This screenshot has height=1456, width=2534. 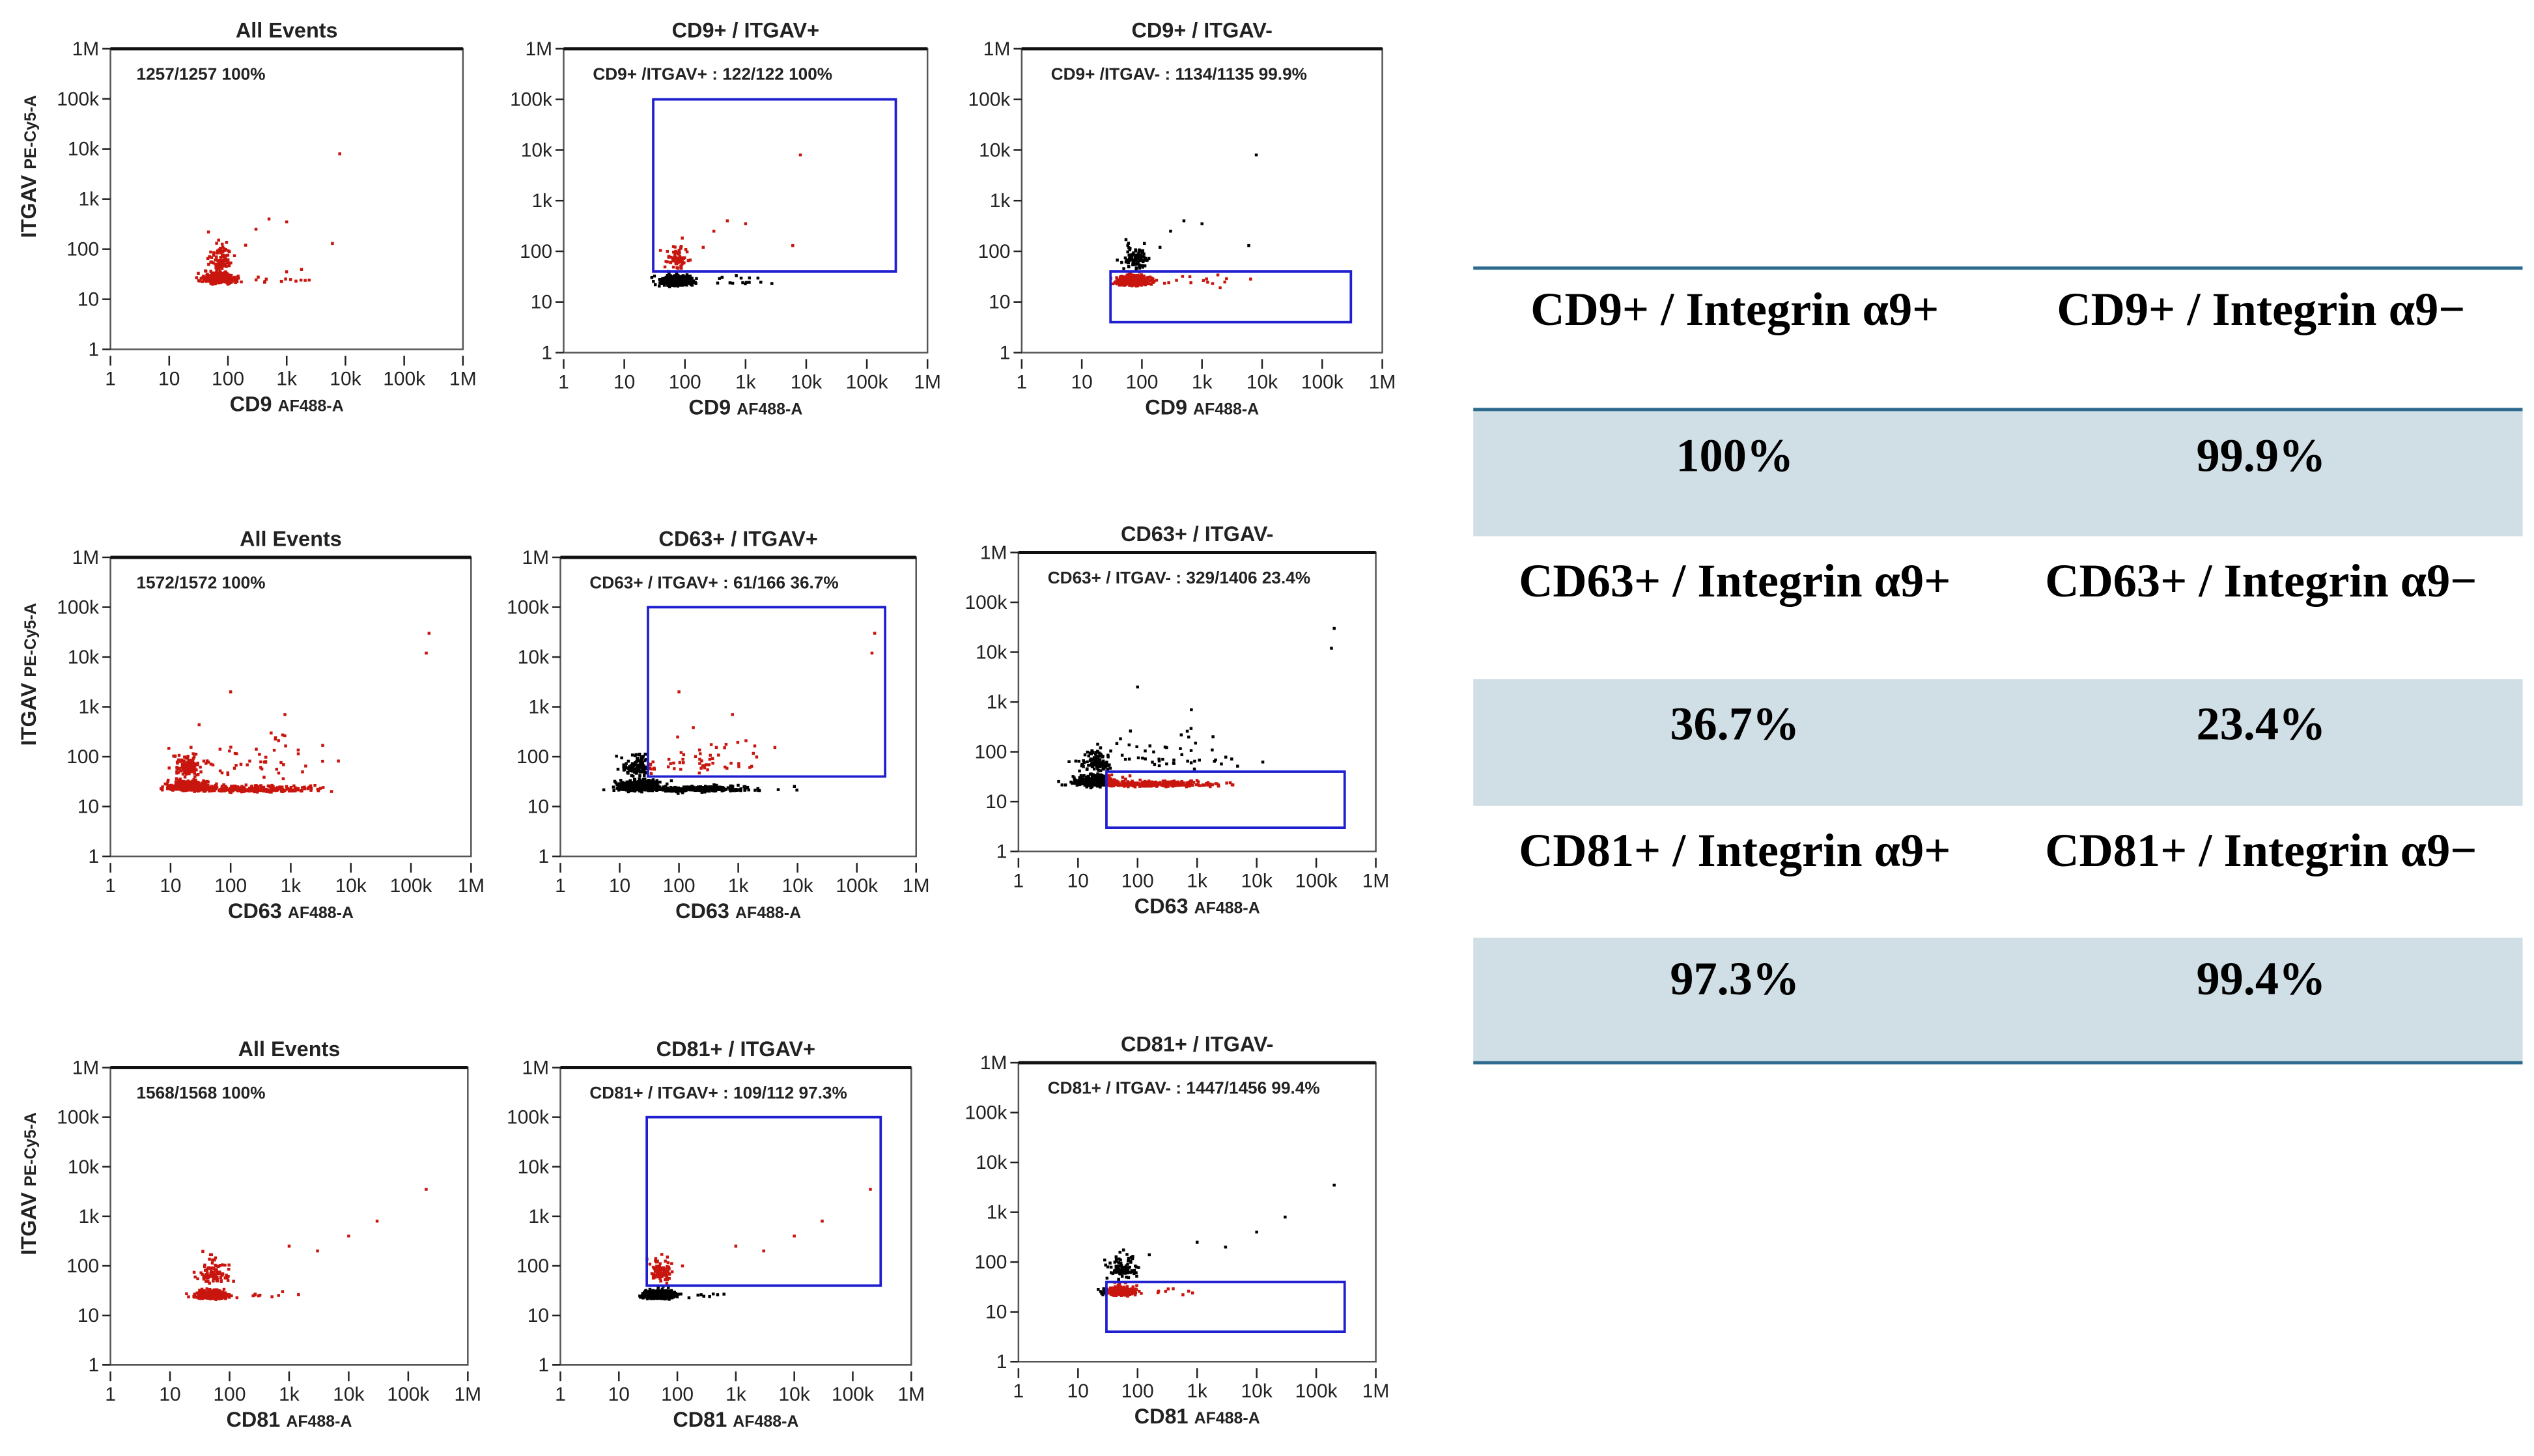 I want to click on y-tick-label: 10, so click(x=538, y=807).